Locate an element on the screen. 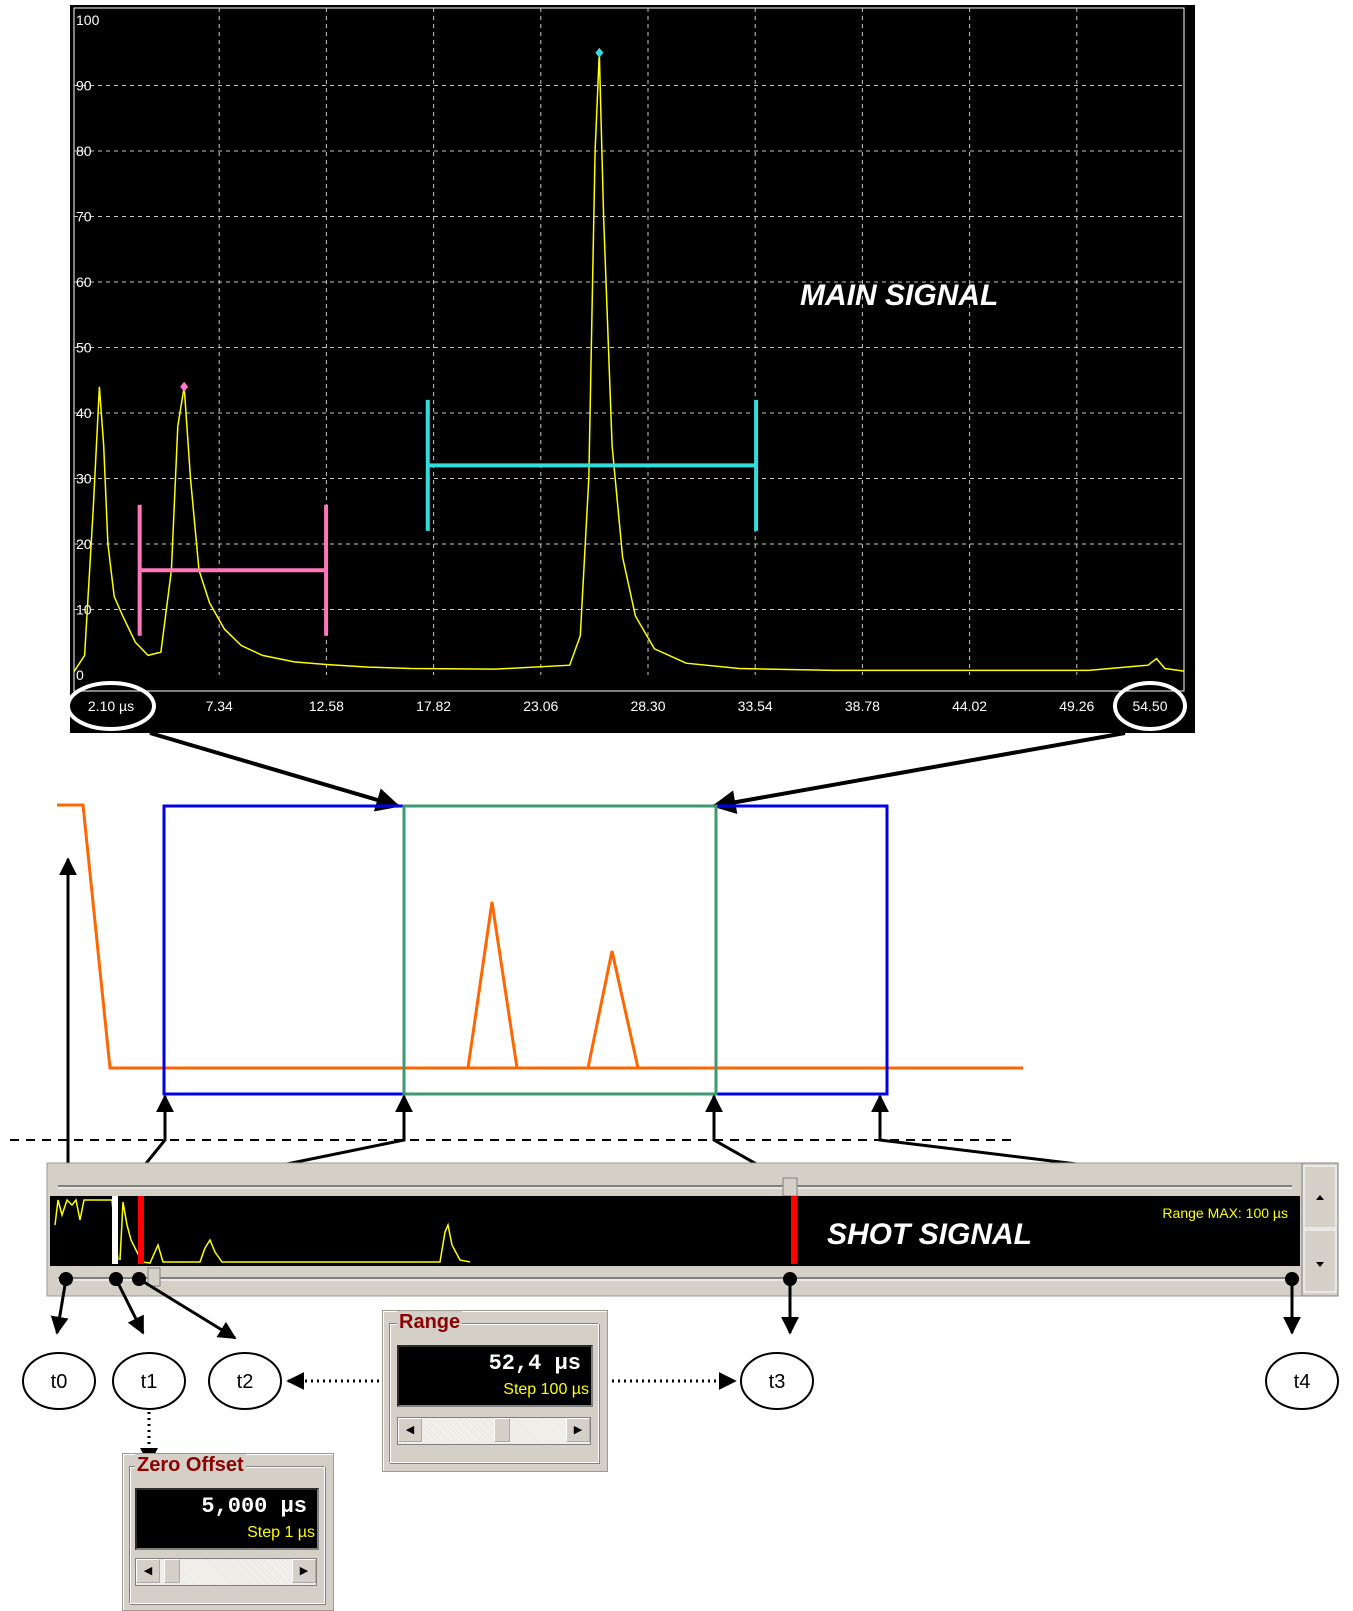 The height and width of the screenshot is (1611, 1353). range-end-marker is located at coordinates (794, 1230).